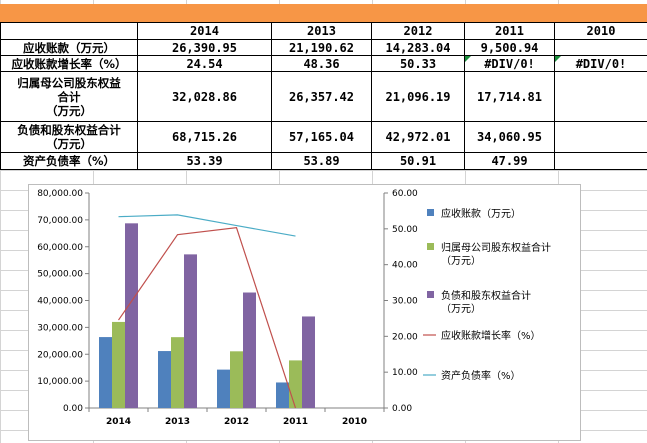 The width and height of the screenshot is (647, 443). What do you see at coordinates (418, 161) in the screenshot?
I see `table-cell: 50.91` at bounding box center [418, 161].